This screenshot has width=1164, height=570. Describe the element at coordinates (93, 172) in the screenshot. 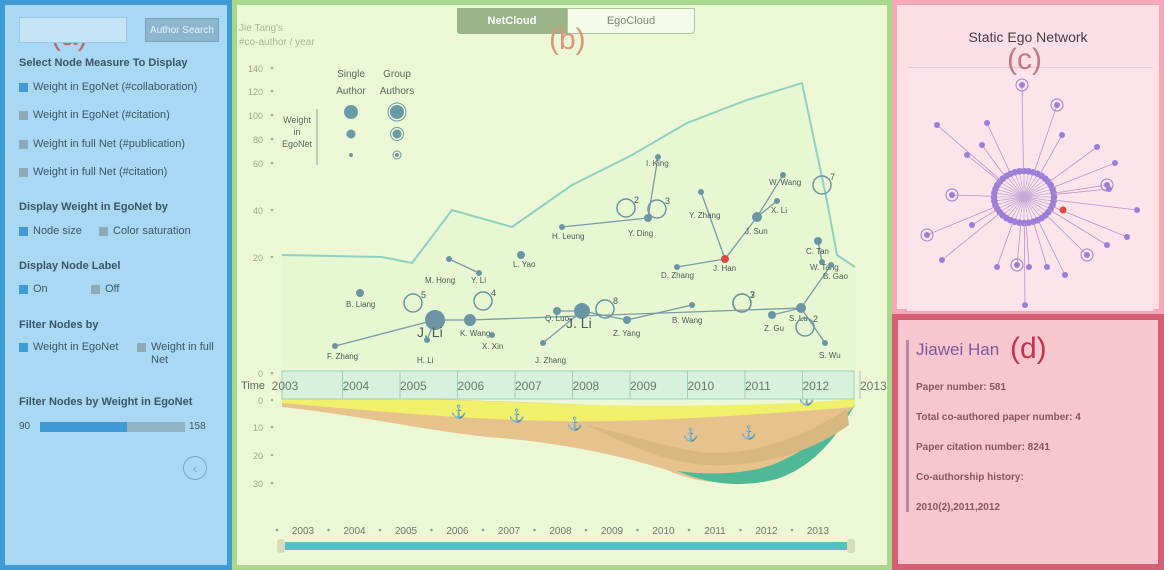

I see `measure-option-citation-full: Weight in full Net (#citation)` at that location.